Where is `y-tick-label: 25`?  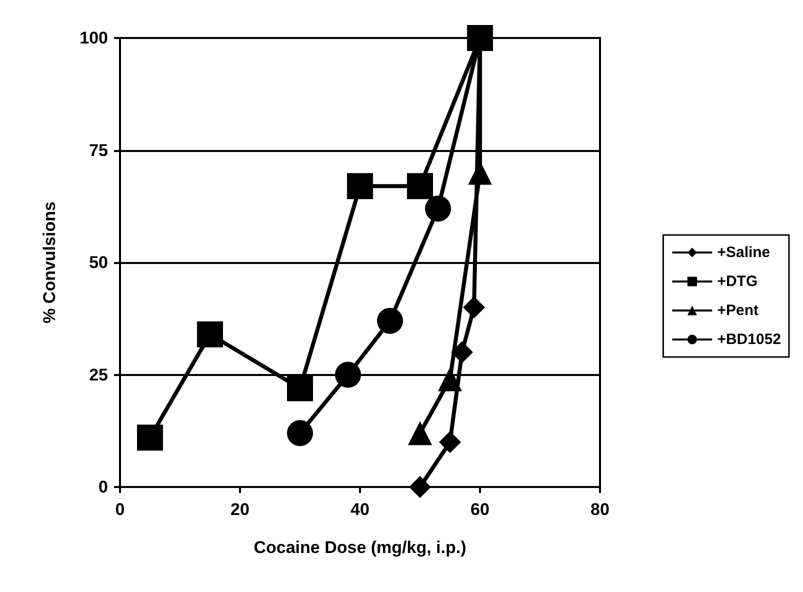 y-tick-label: 25 is located at coordinates (98, 374).